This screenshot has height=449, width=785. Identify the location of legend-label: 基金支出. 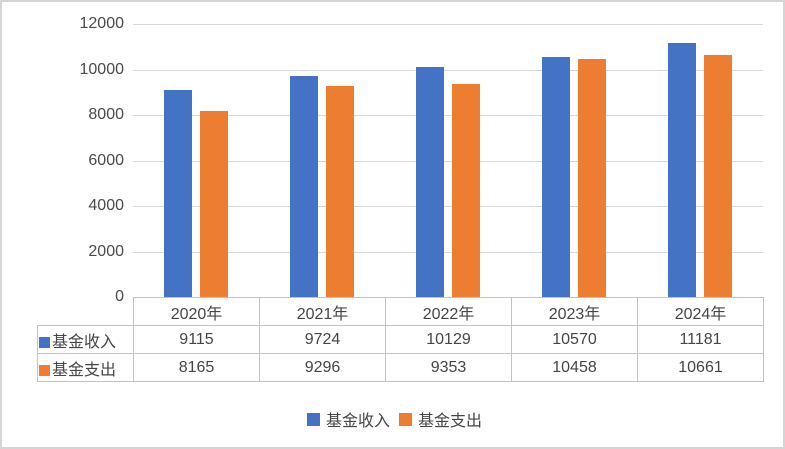
(450, 421).